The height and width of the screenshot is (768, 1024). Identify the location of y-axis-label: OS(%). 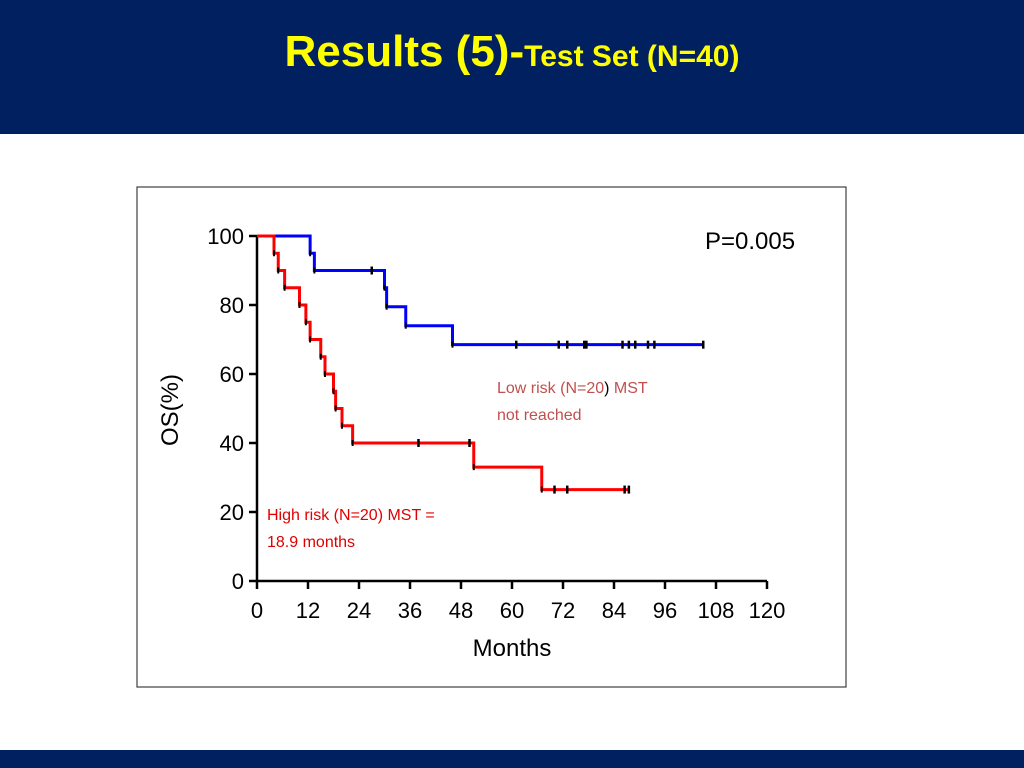
(170, 410).